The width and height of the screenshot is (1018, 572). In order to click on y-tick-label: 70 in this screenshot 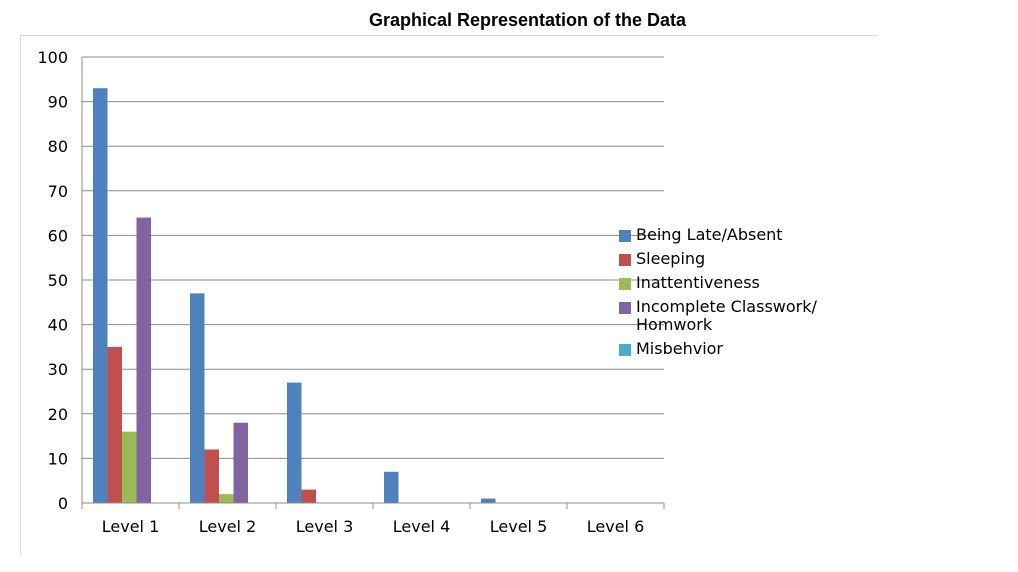, I will do `click(58, 191)`.